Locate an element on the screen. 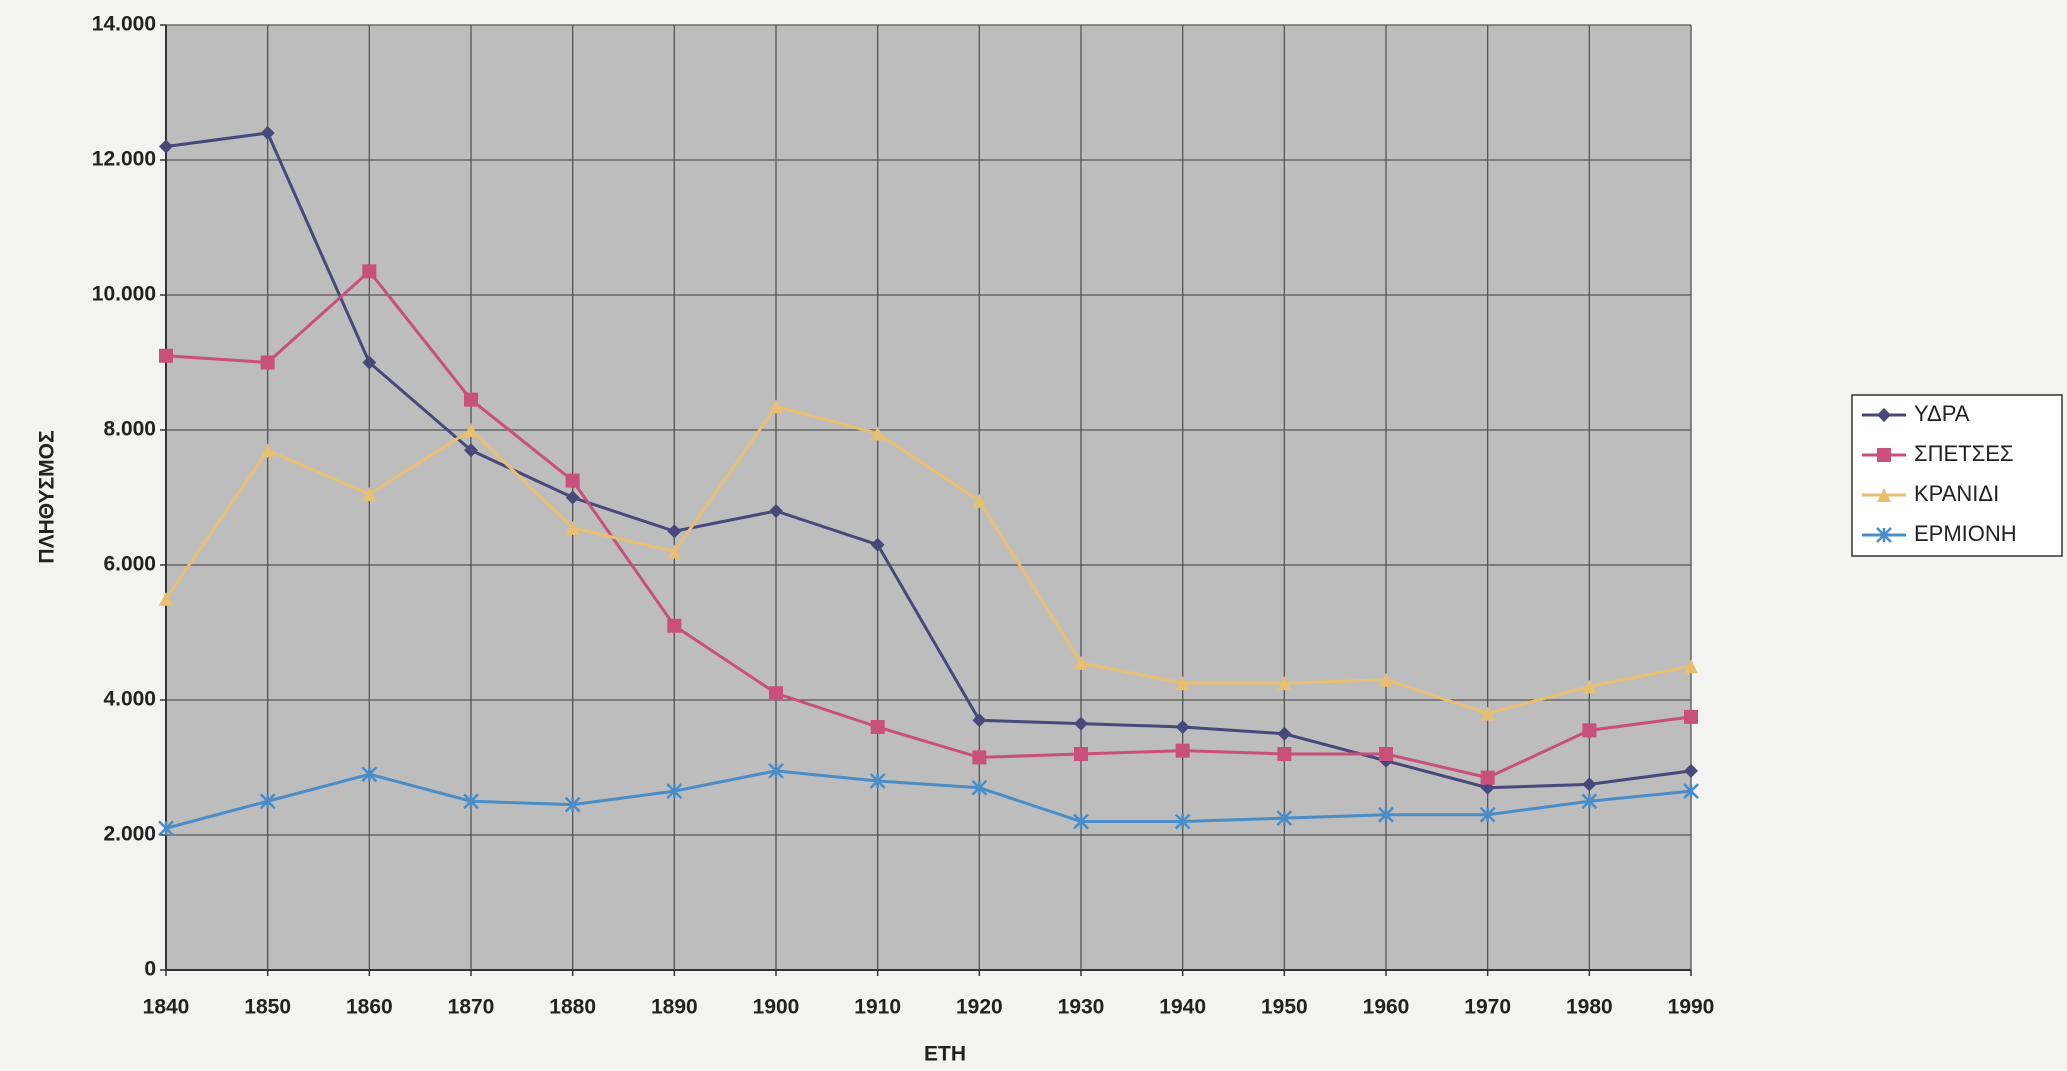 The width and height of the screenshot is (2067, 1071). x-axis-label: ΕΤΗ is located at coordinates (945, 1054).